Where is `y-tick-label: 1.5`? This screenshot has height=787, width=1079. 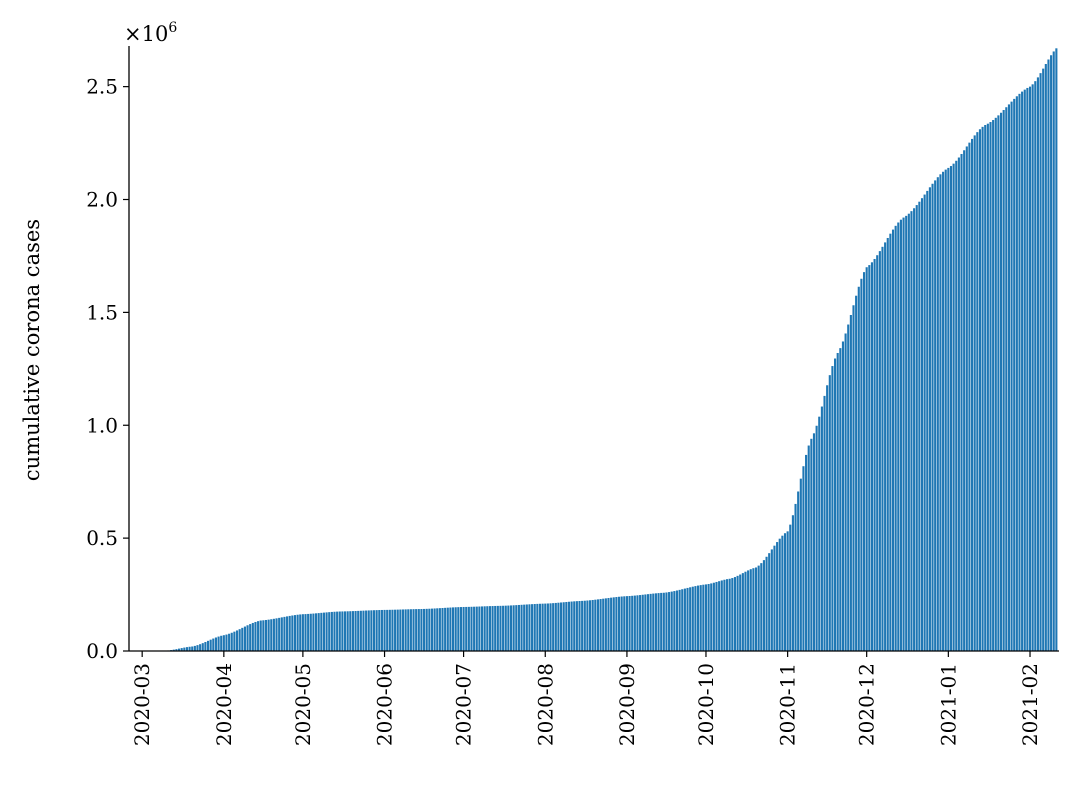
y-tick-label: 1.5 is located at coordinates (102, 312).